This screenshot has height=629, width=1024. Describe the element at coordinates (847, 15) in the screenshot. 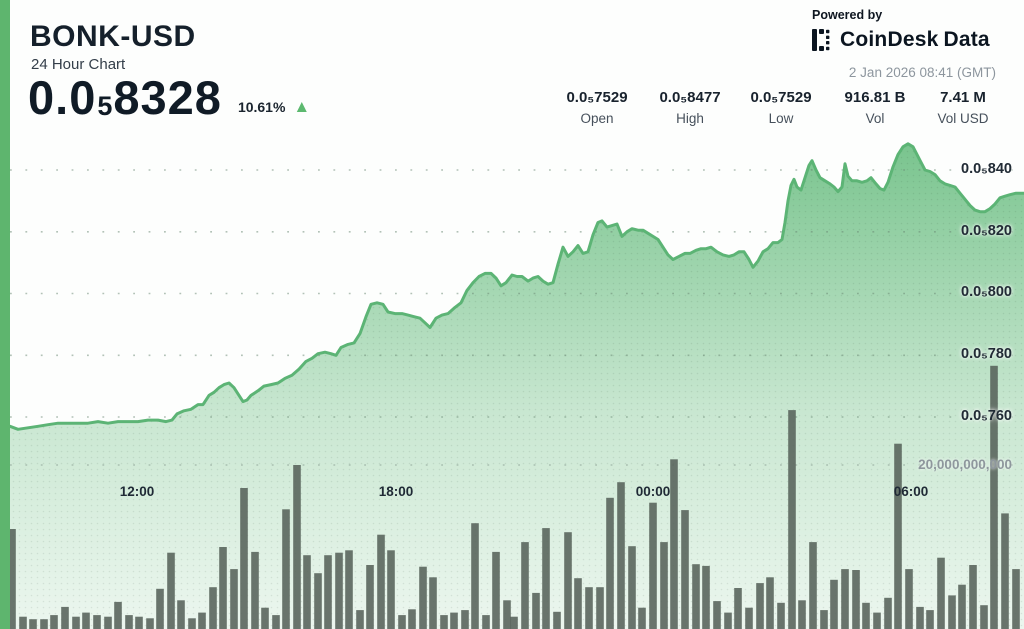

I see `powered-by-label: Powered by` at that location.